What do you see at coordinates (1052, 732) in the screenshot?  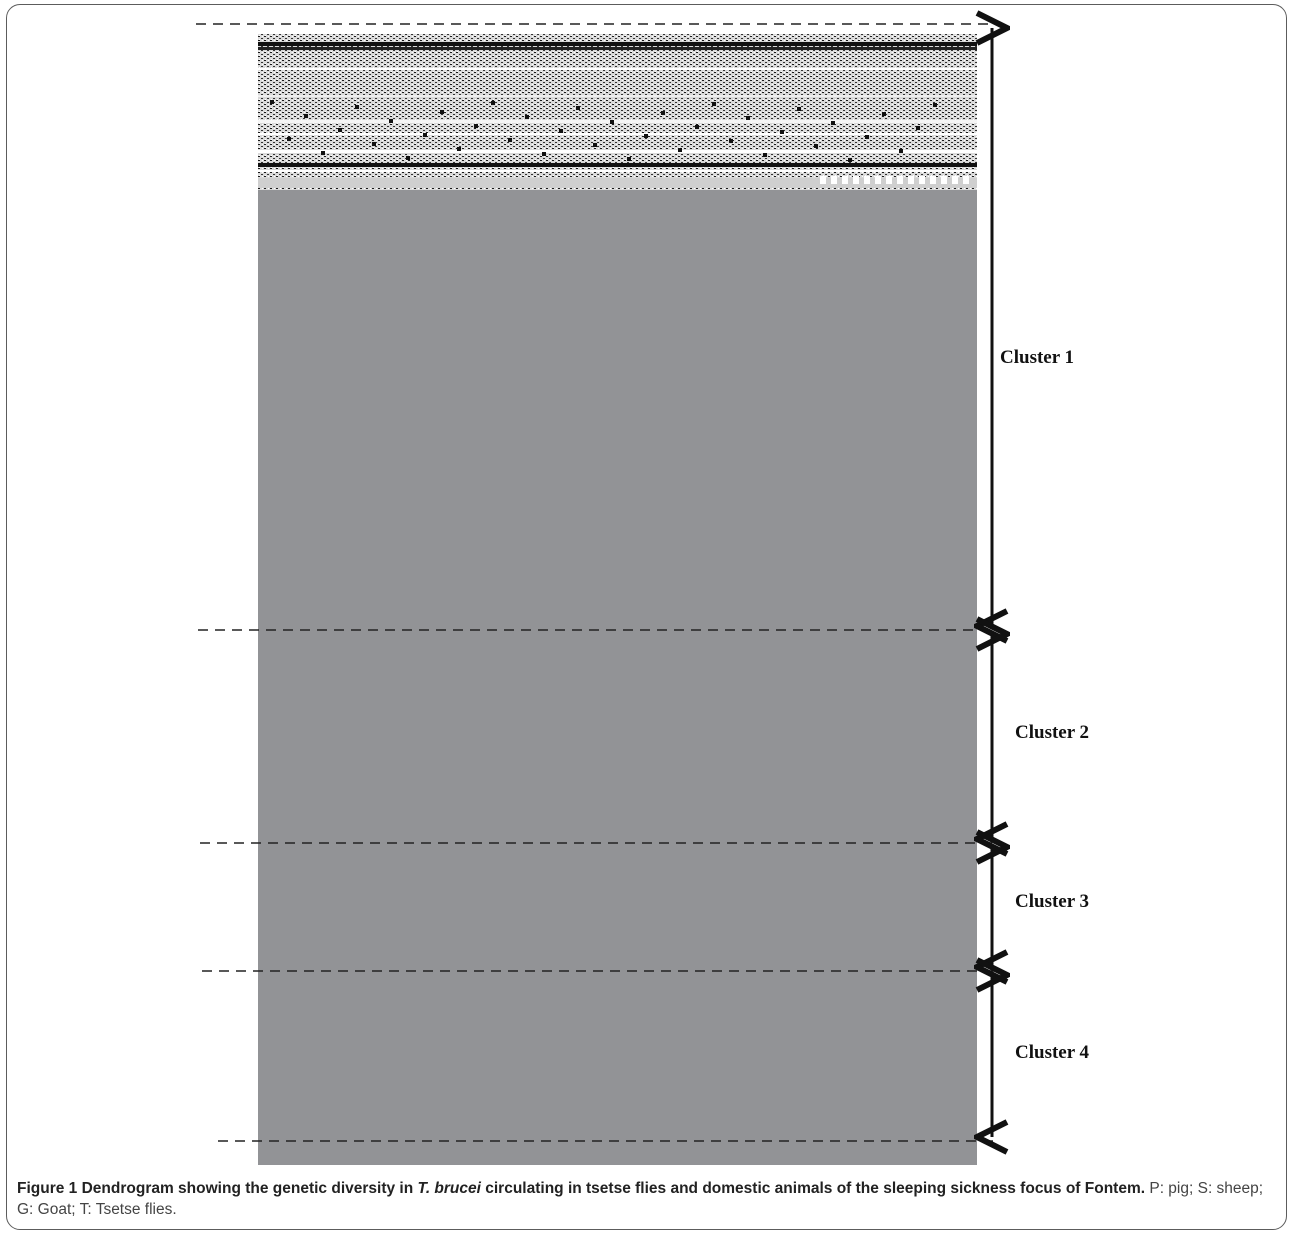 I see `cluster-label-2: Cluster 2` at bounding box center [1052, 732].